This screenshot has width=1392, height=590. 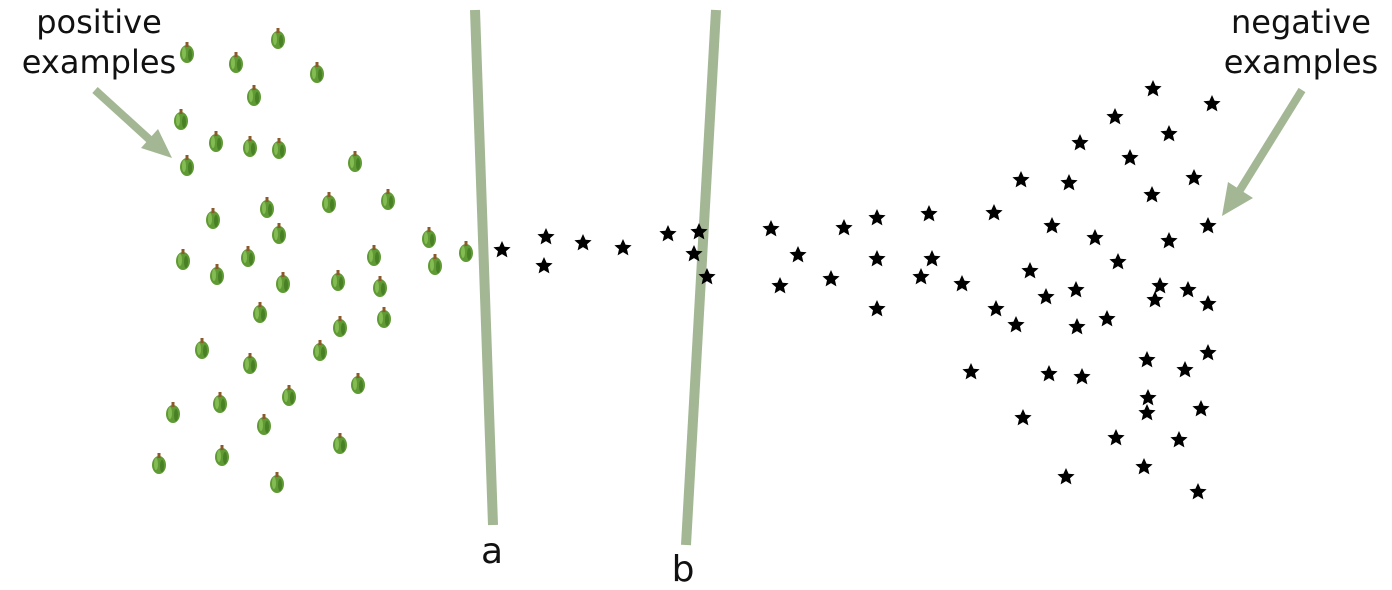 I want to click on positive-examples-label: positive examples, so click(x=99, y=42).